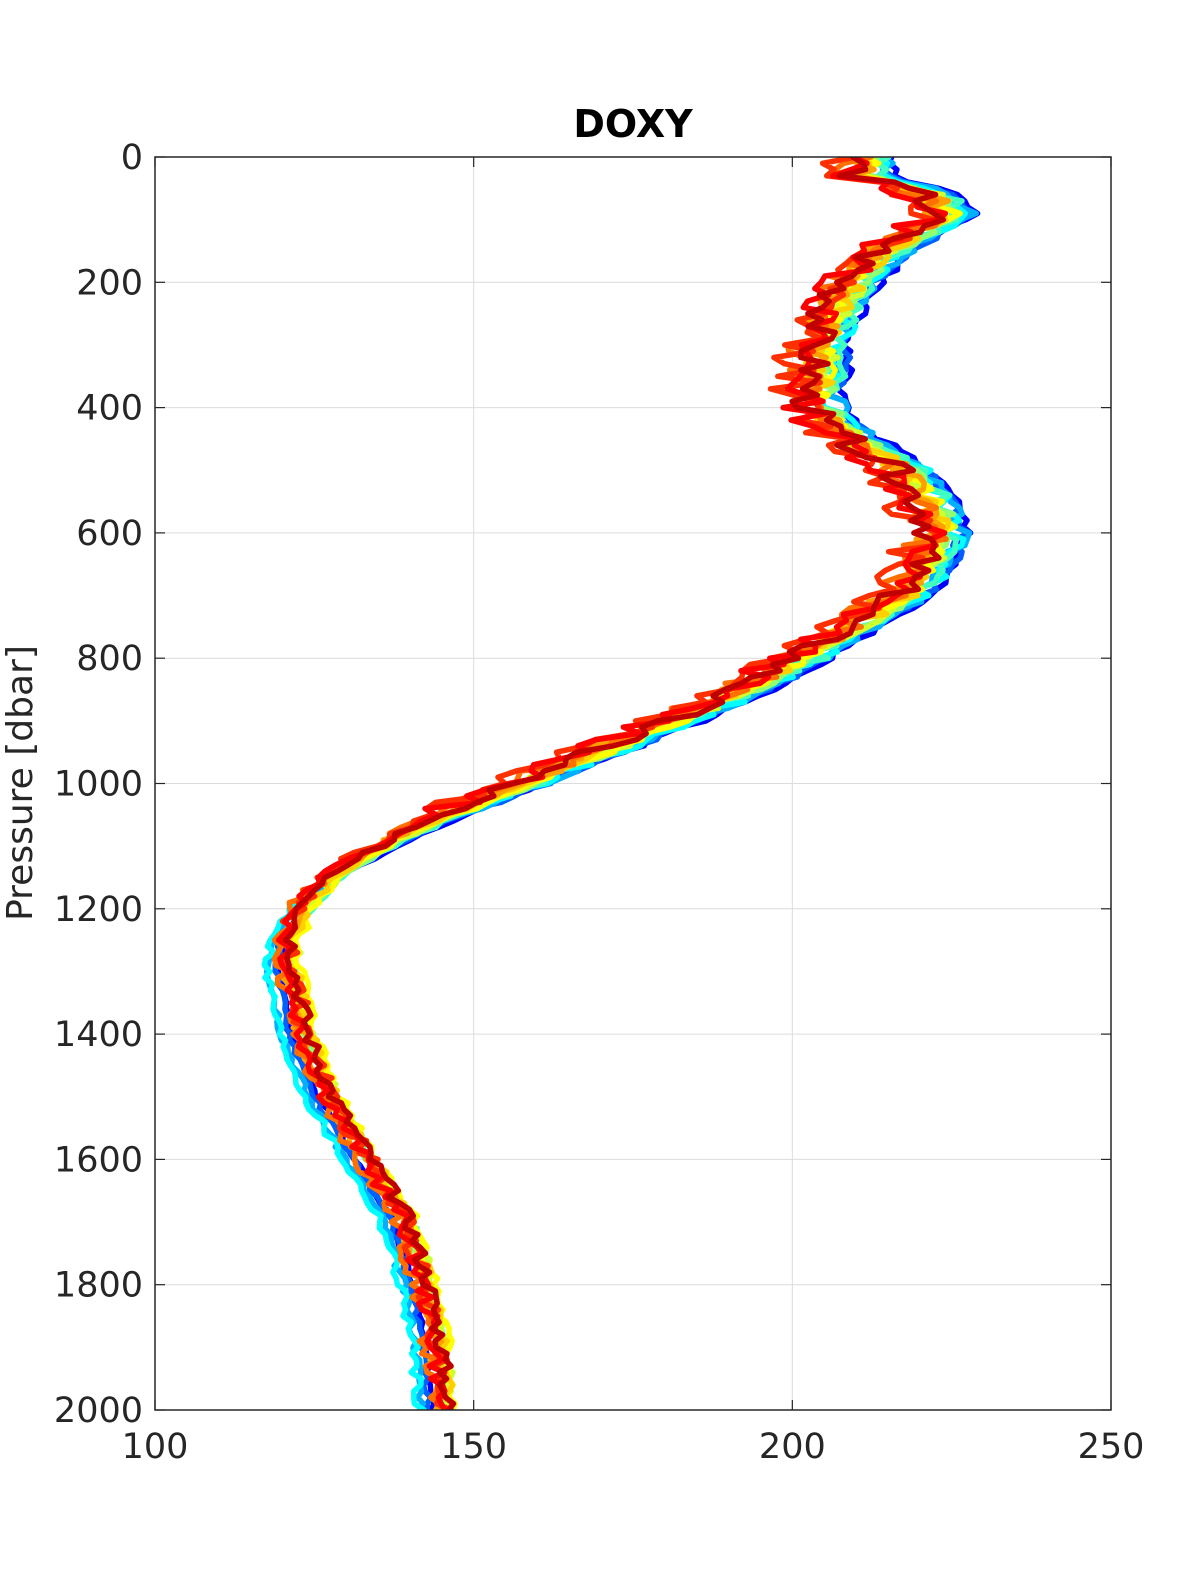  I want to click on y-tick-label: 800, so click(109, 659).